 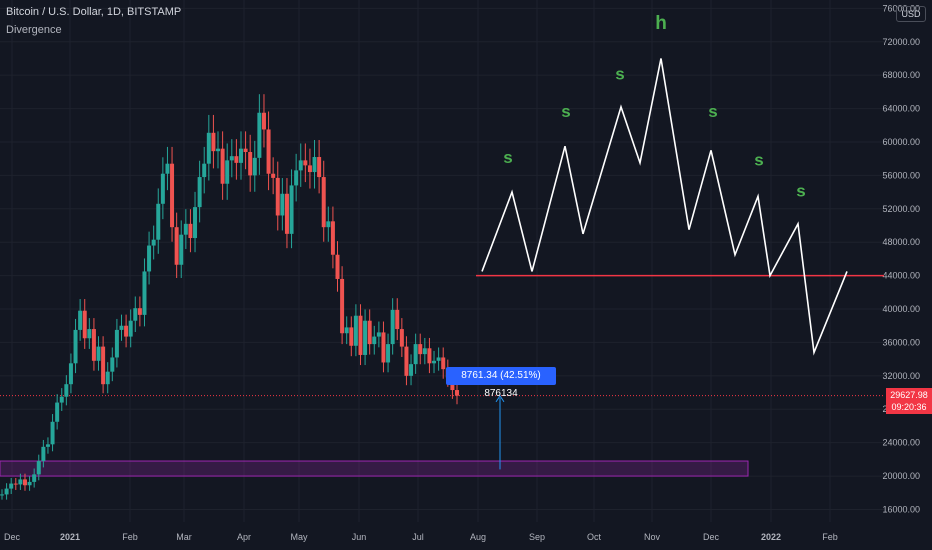 I want to click on y-tick-label: 76000.00, so click(x=901, y=8).